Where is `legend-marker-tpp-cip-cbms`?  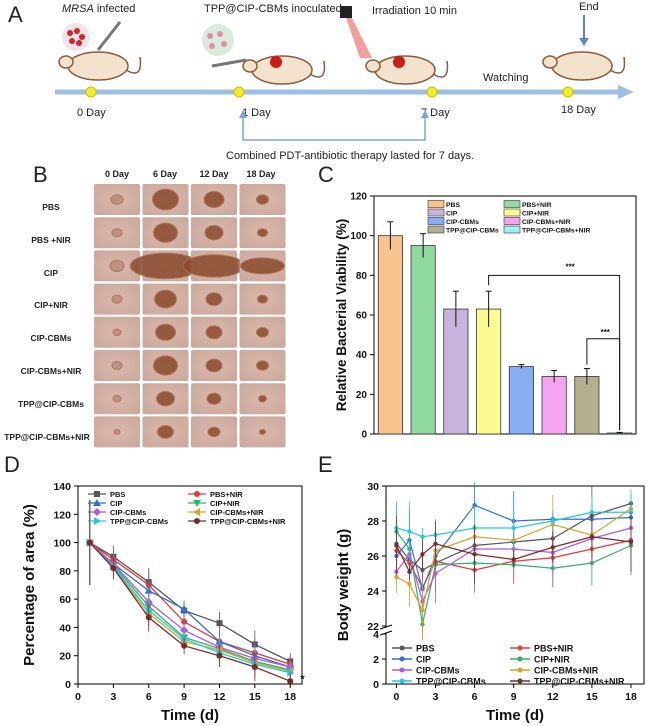
legend-marker-tpp-cip-cbms is located at coordinates (97, 521).